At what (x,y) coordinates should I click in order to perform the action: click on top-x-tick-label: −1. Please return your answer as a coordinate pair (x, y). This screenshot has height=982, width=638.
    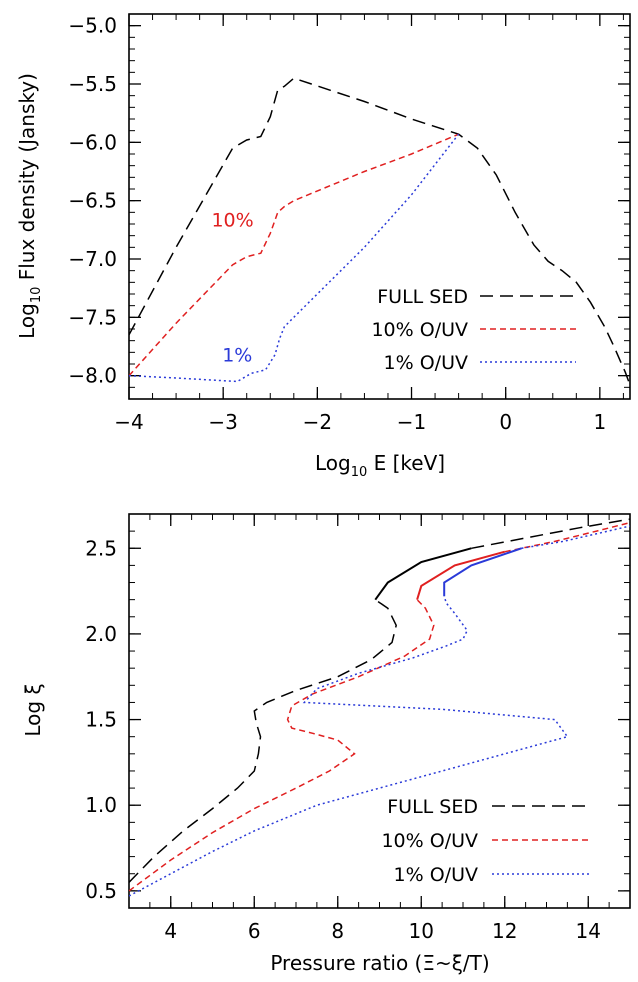
    Looking at the image, I should click on (411, 422).